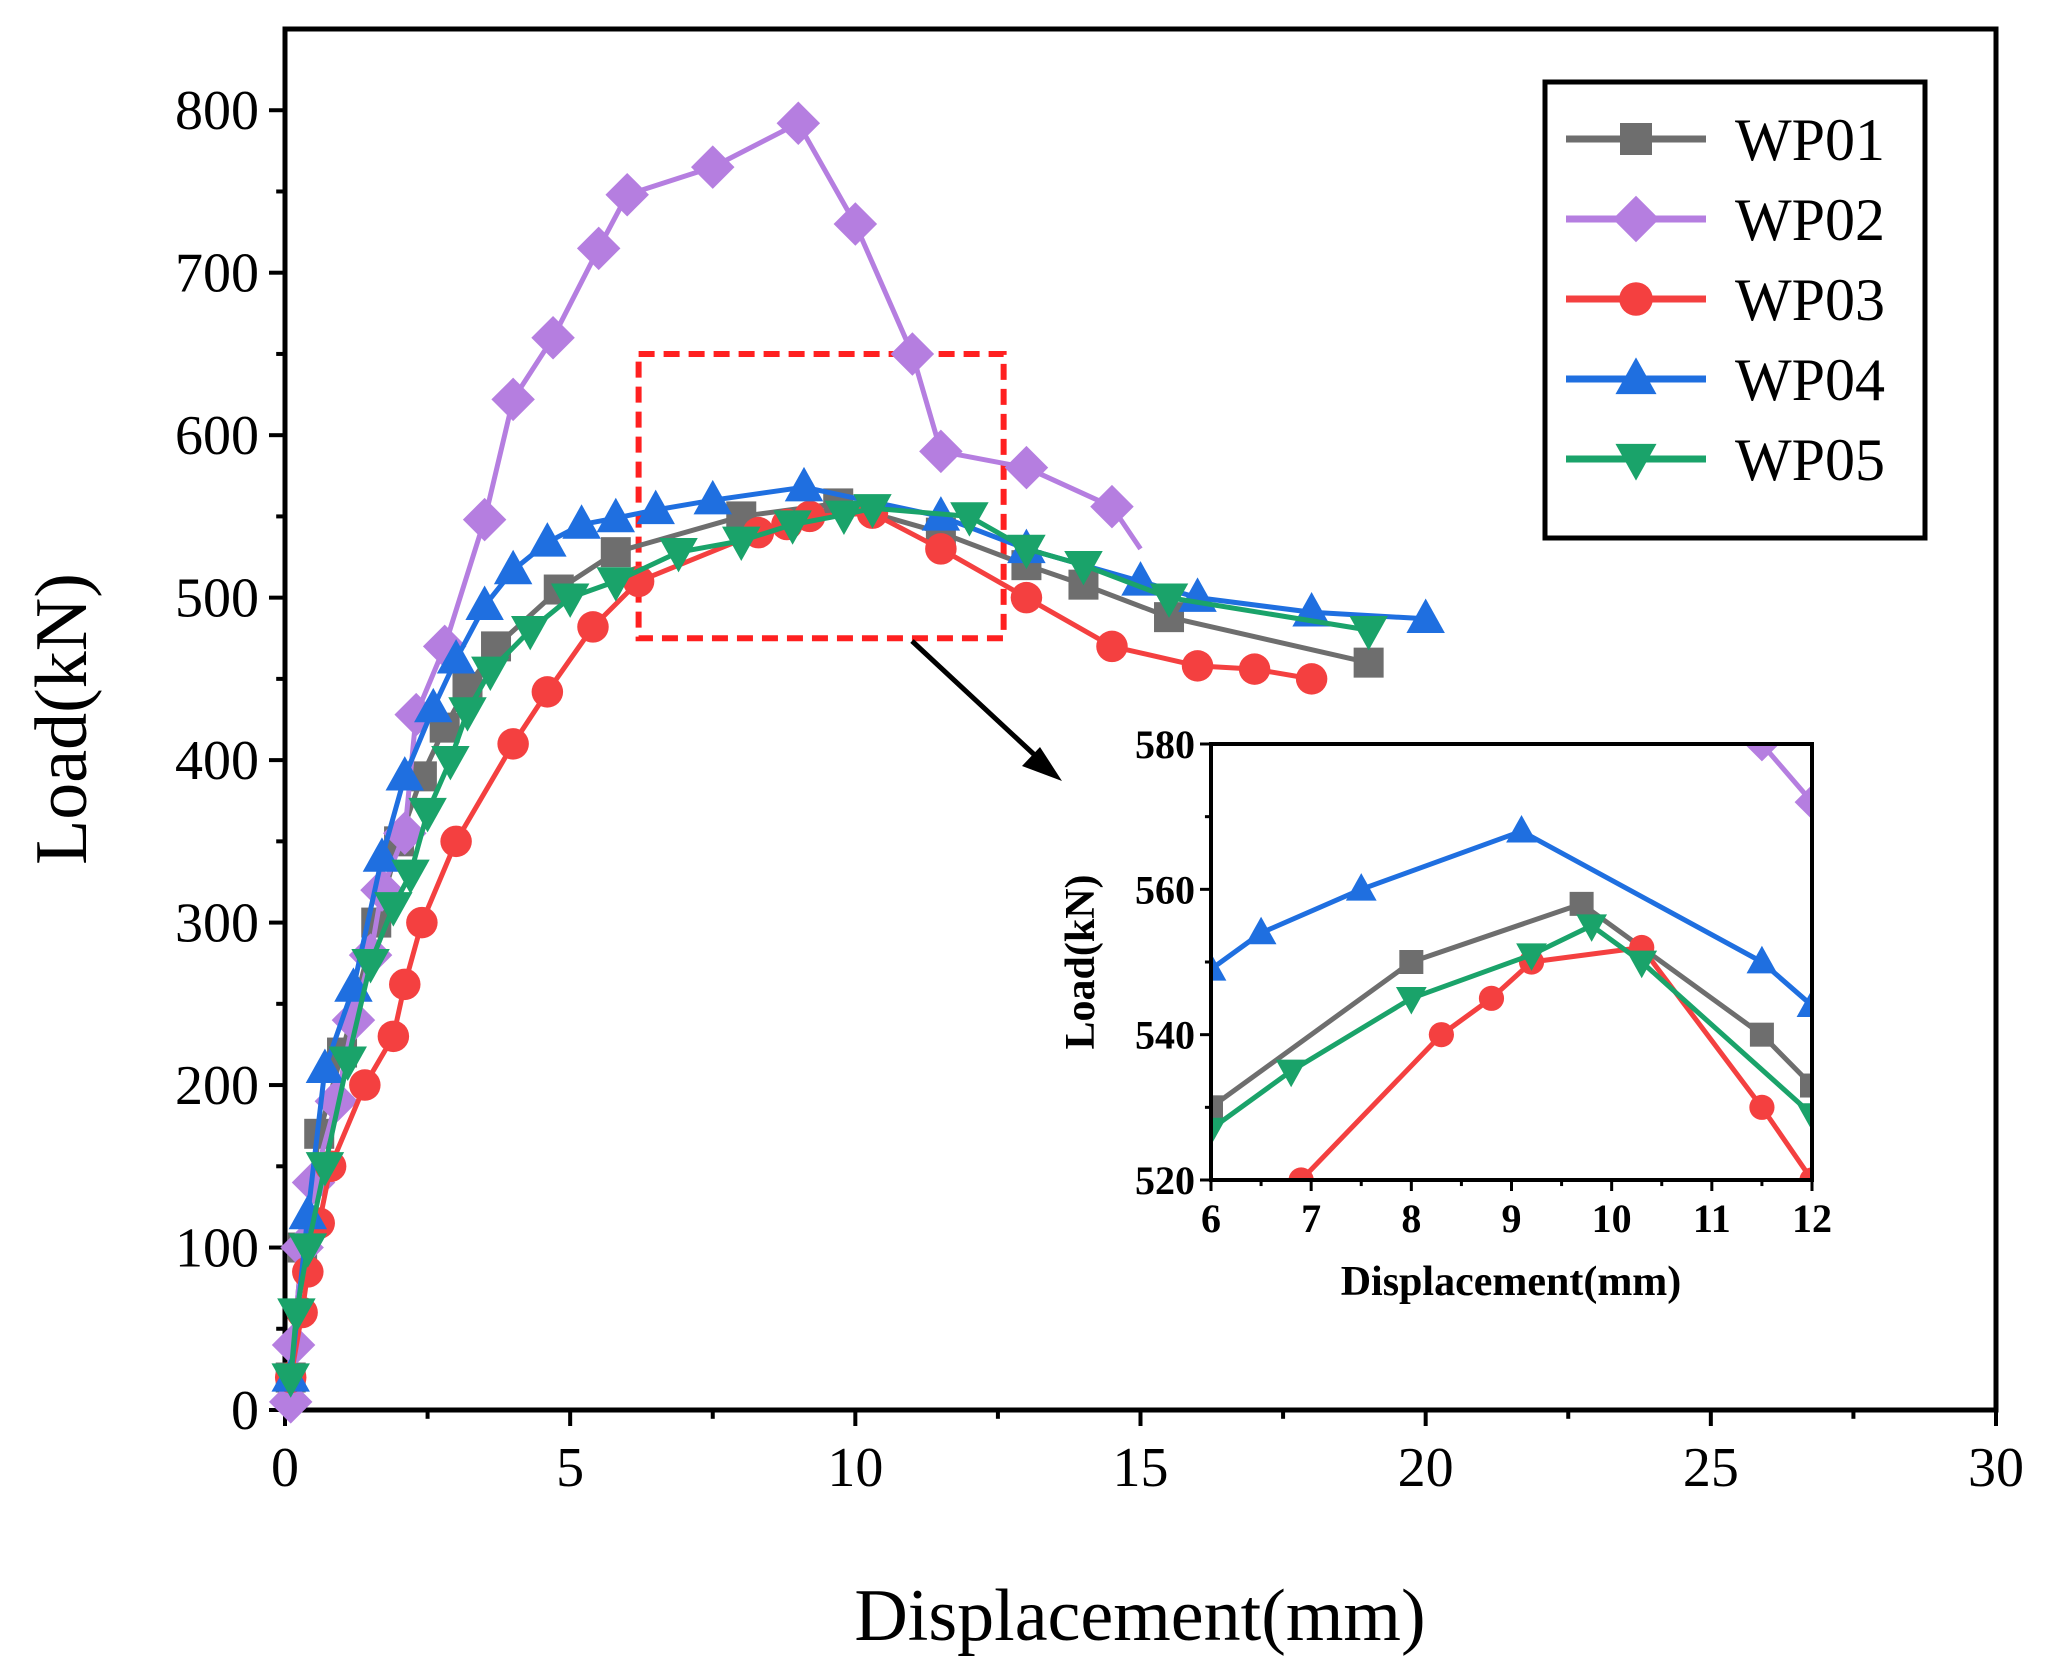 This screenshot has height=1665, width=2045. Describe the element at coordinates (1211, 1218) in the screenshot. I see `inset-x-tick-label: 6` at that location.